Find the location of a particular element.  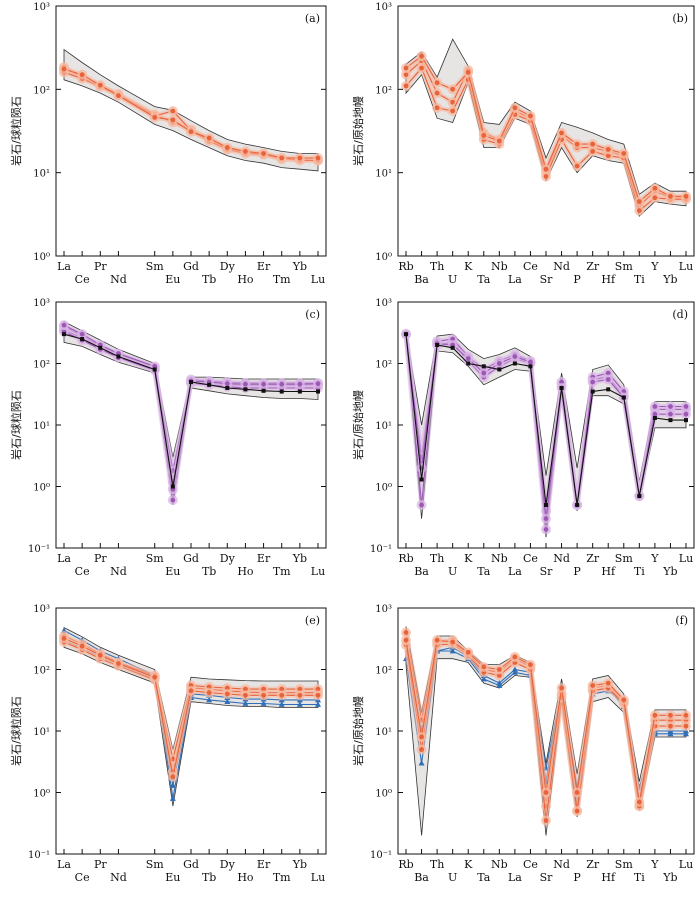

panel-label: (e) is located at coordinates (312, 620).